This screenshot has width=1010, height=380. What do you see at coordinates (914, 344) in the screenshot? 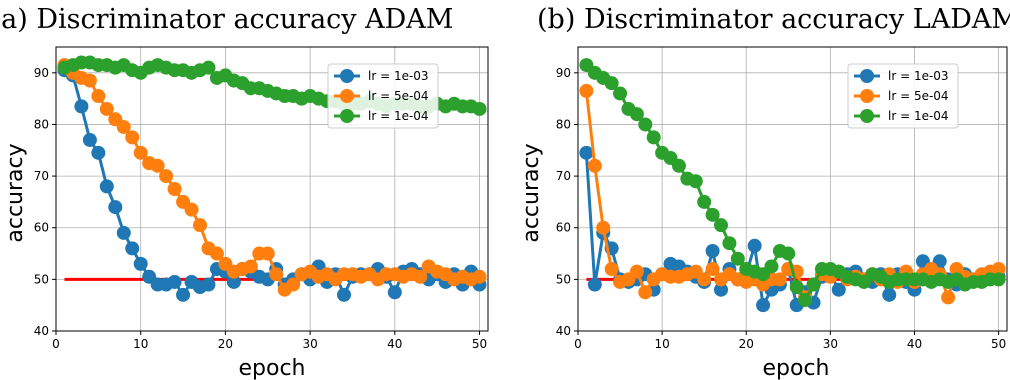
I see `x-tick-label: 40` at bounding box center [914, 344].